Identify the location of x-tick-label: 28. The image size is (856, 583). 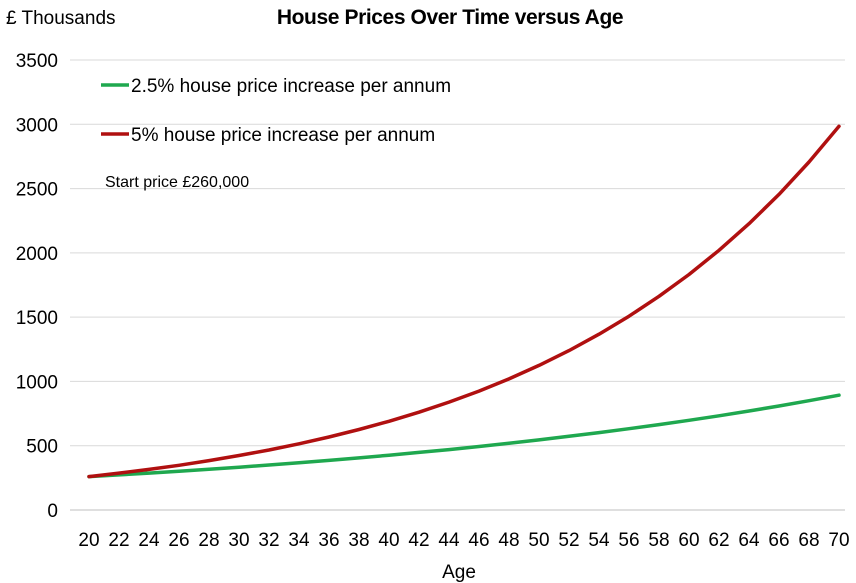
(208, 540).